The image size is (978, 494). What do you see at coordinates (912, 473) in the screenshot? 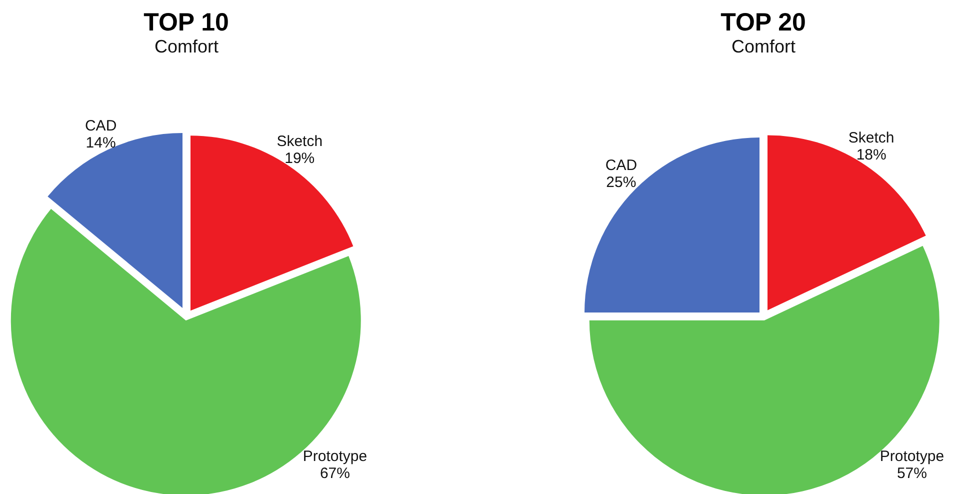
I see `data-label: 57%` at bounding box center [912, 473].